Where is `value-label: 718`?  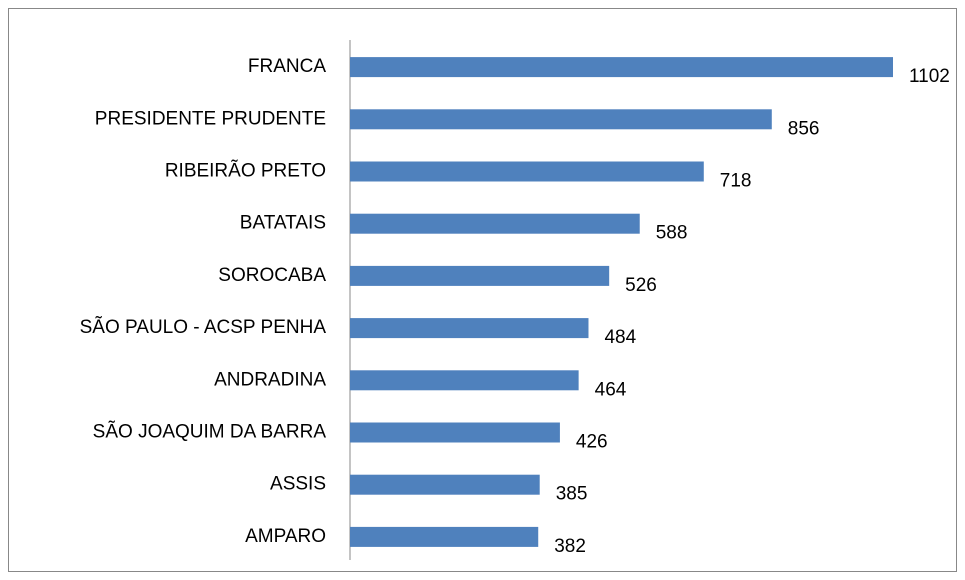
value-label: 718 is located at coordinates (736, 181).